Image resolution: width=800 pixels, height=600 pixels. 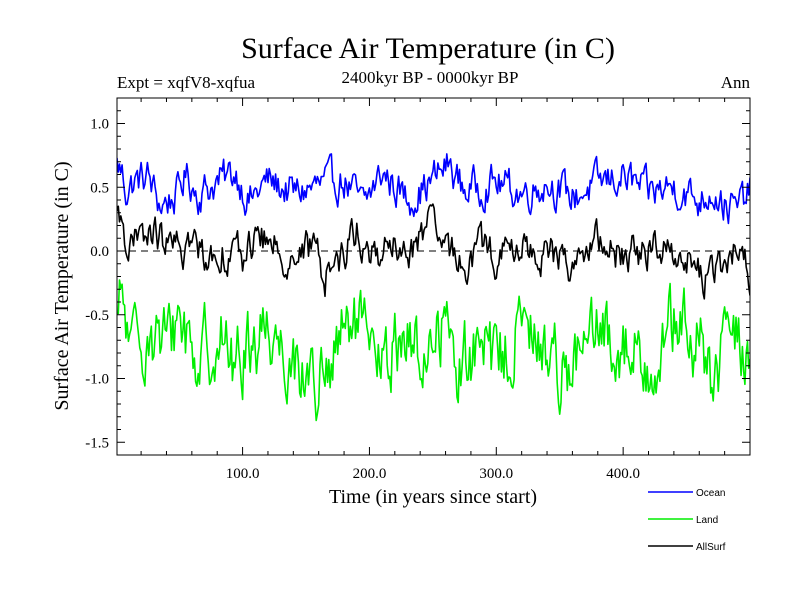 What do you see at coordinates (496, 474) in the screenshot?
I see `x-tick-label: 300.0` at bounding box center [496, 474].